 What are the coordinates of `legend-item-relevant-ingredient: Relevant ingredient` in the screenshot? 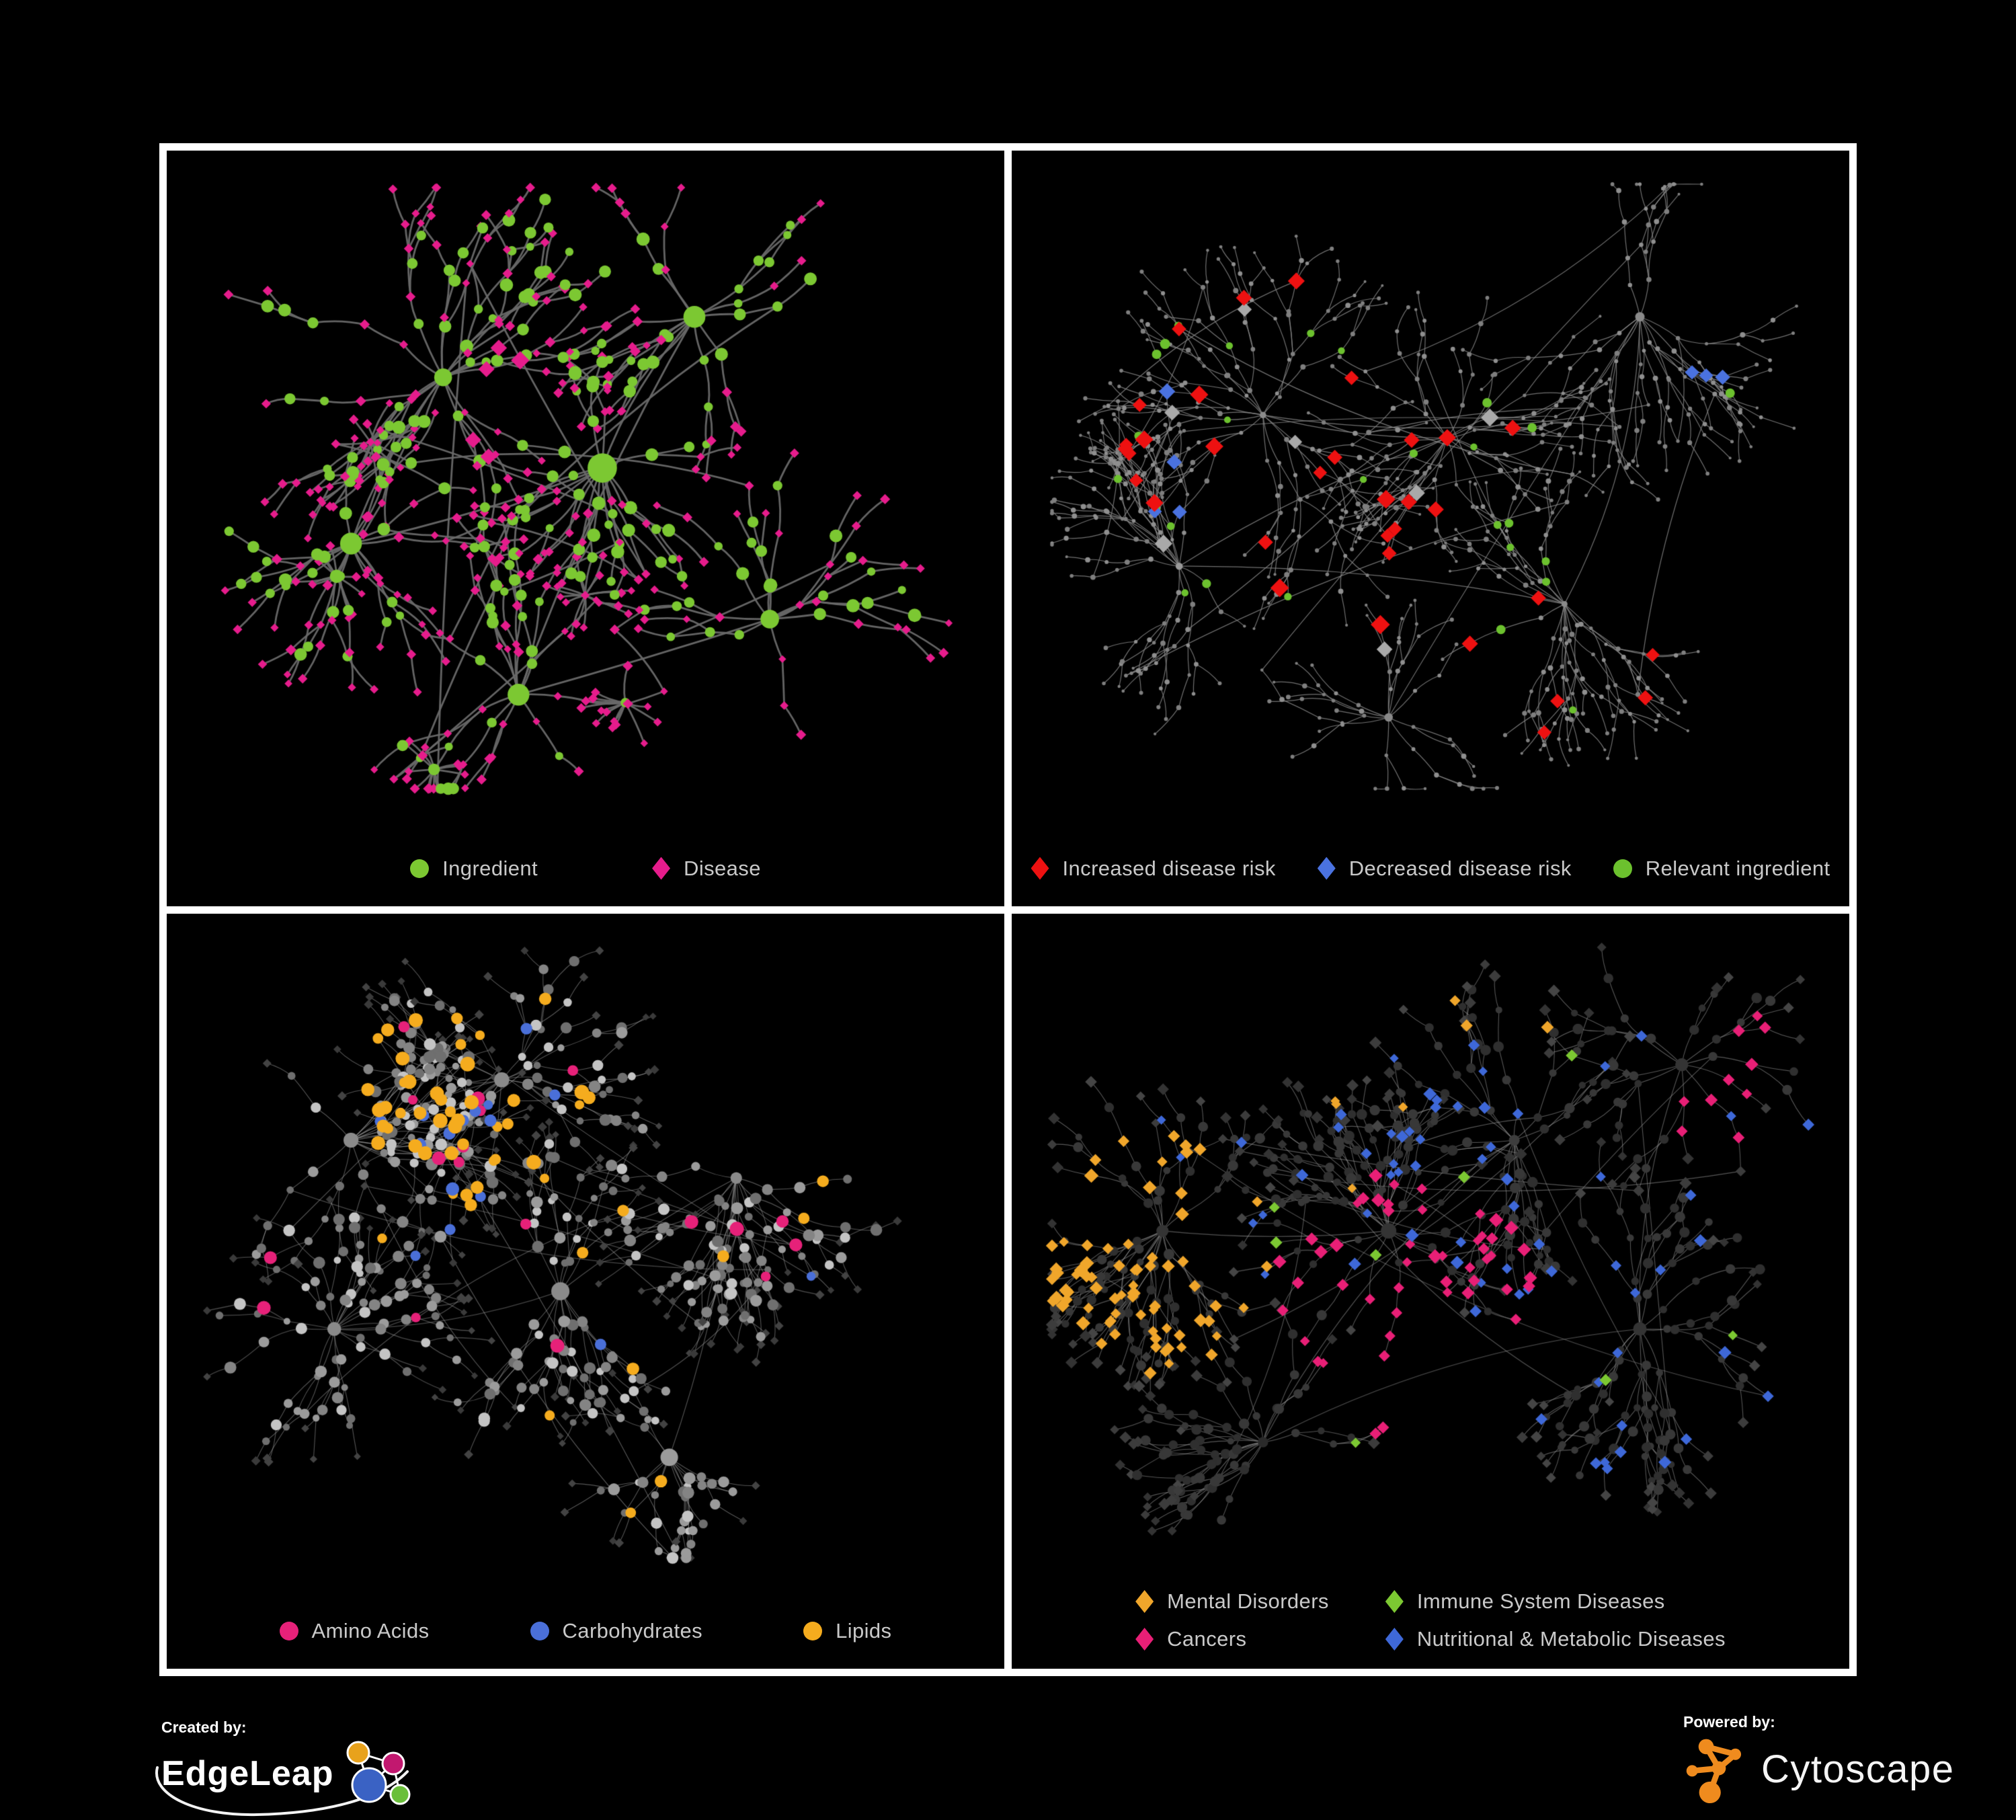 It's located at (1721, 869).